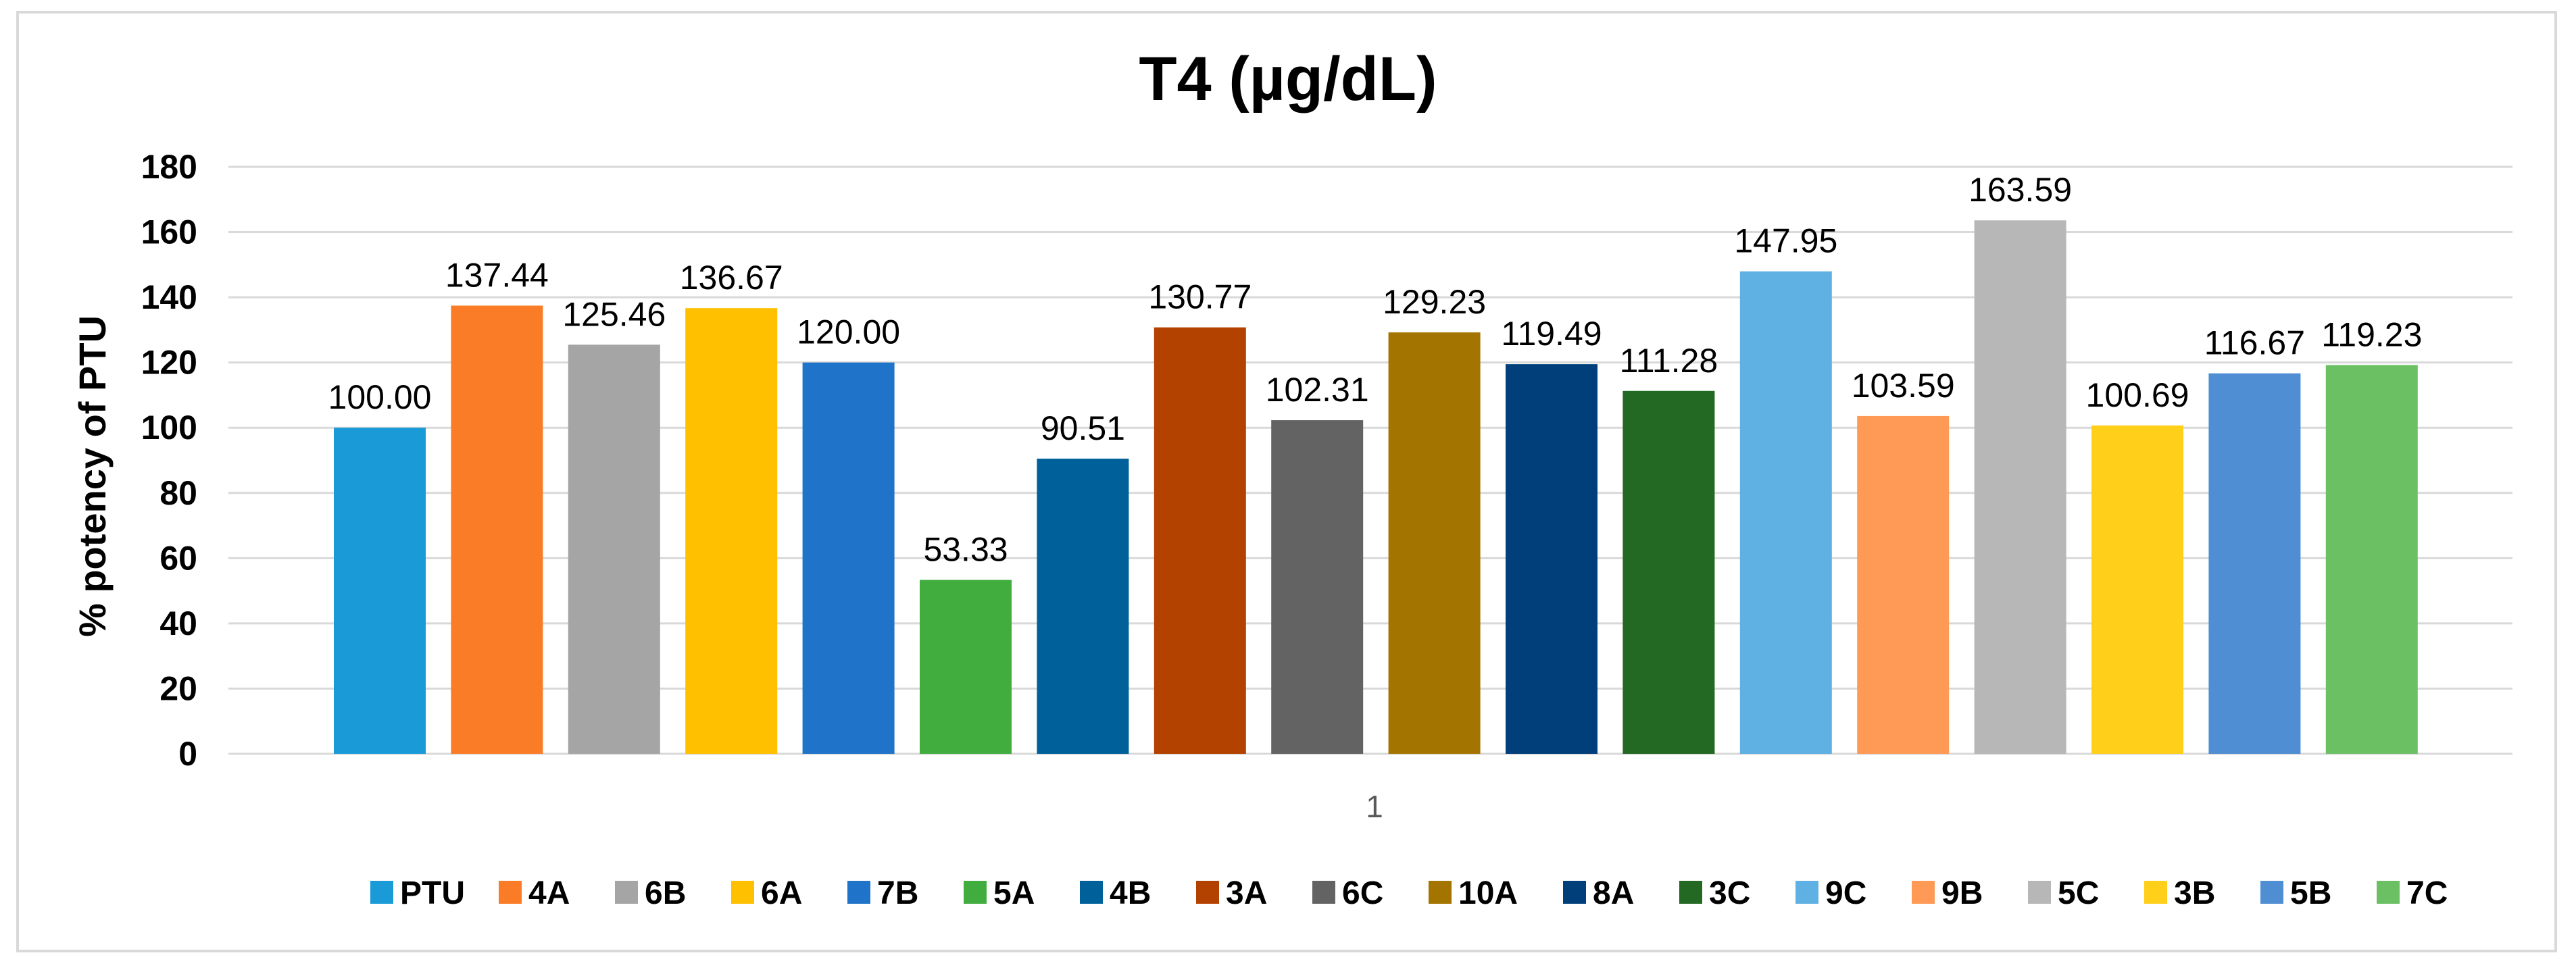  What do you see at coordinates (1552, 559) in the screenshot?
I see `bar-8A` at bounding box center [1552, 559].